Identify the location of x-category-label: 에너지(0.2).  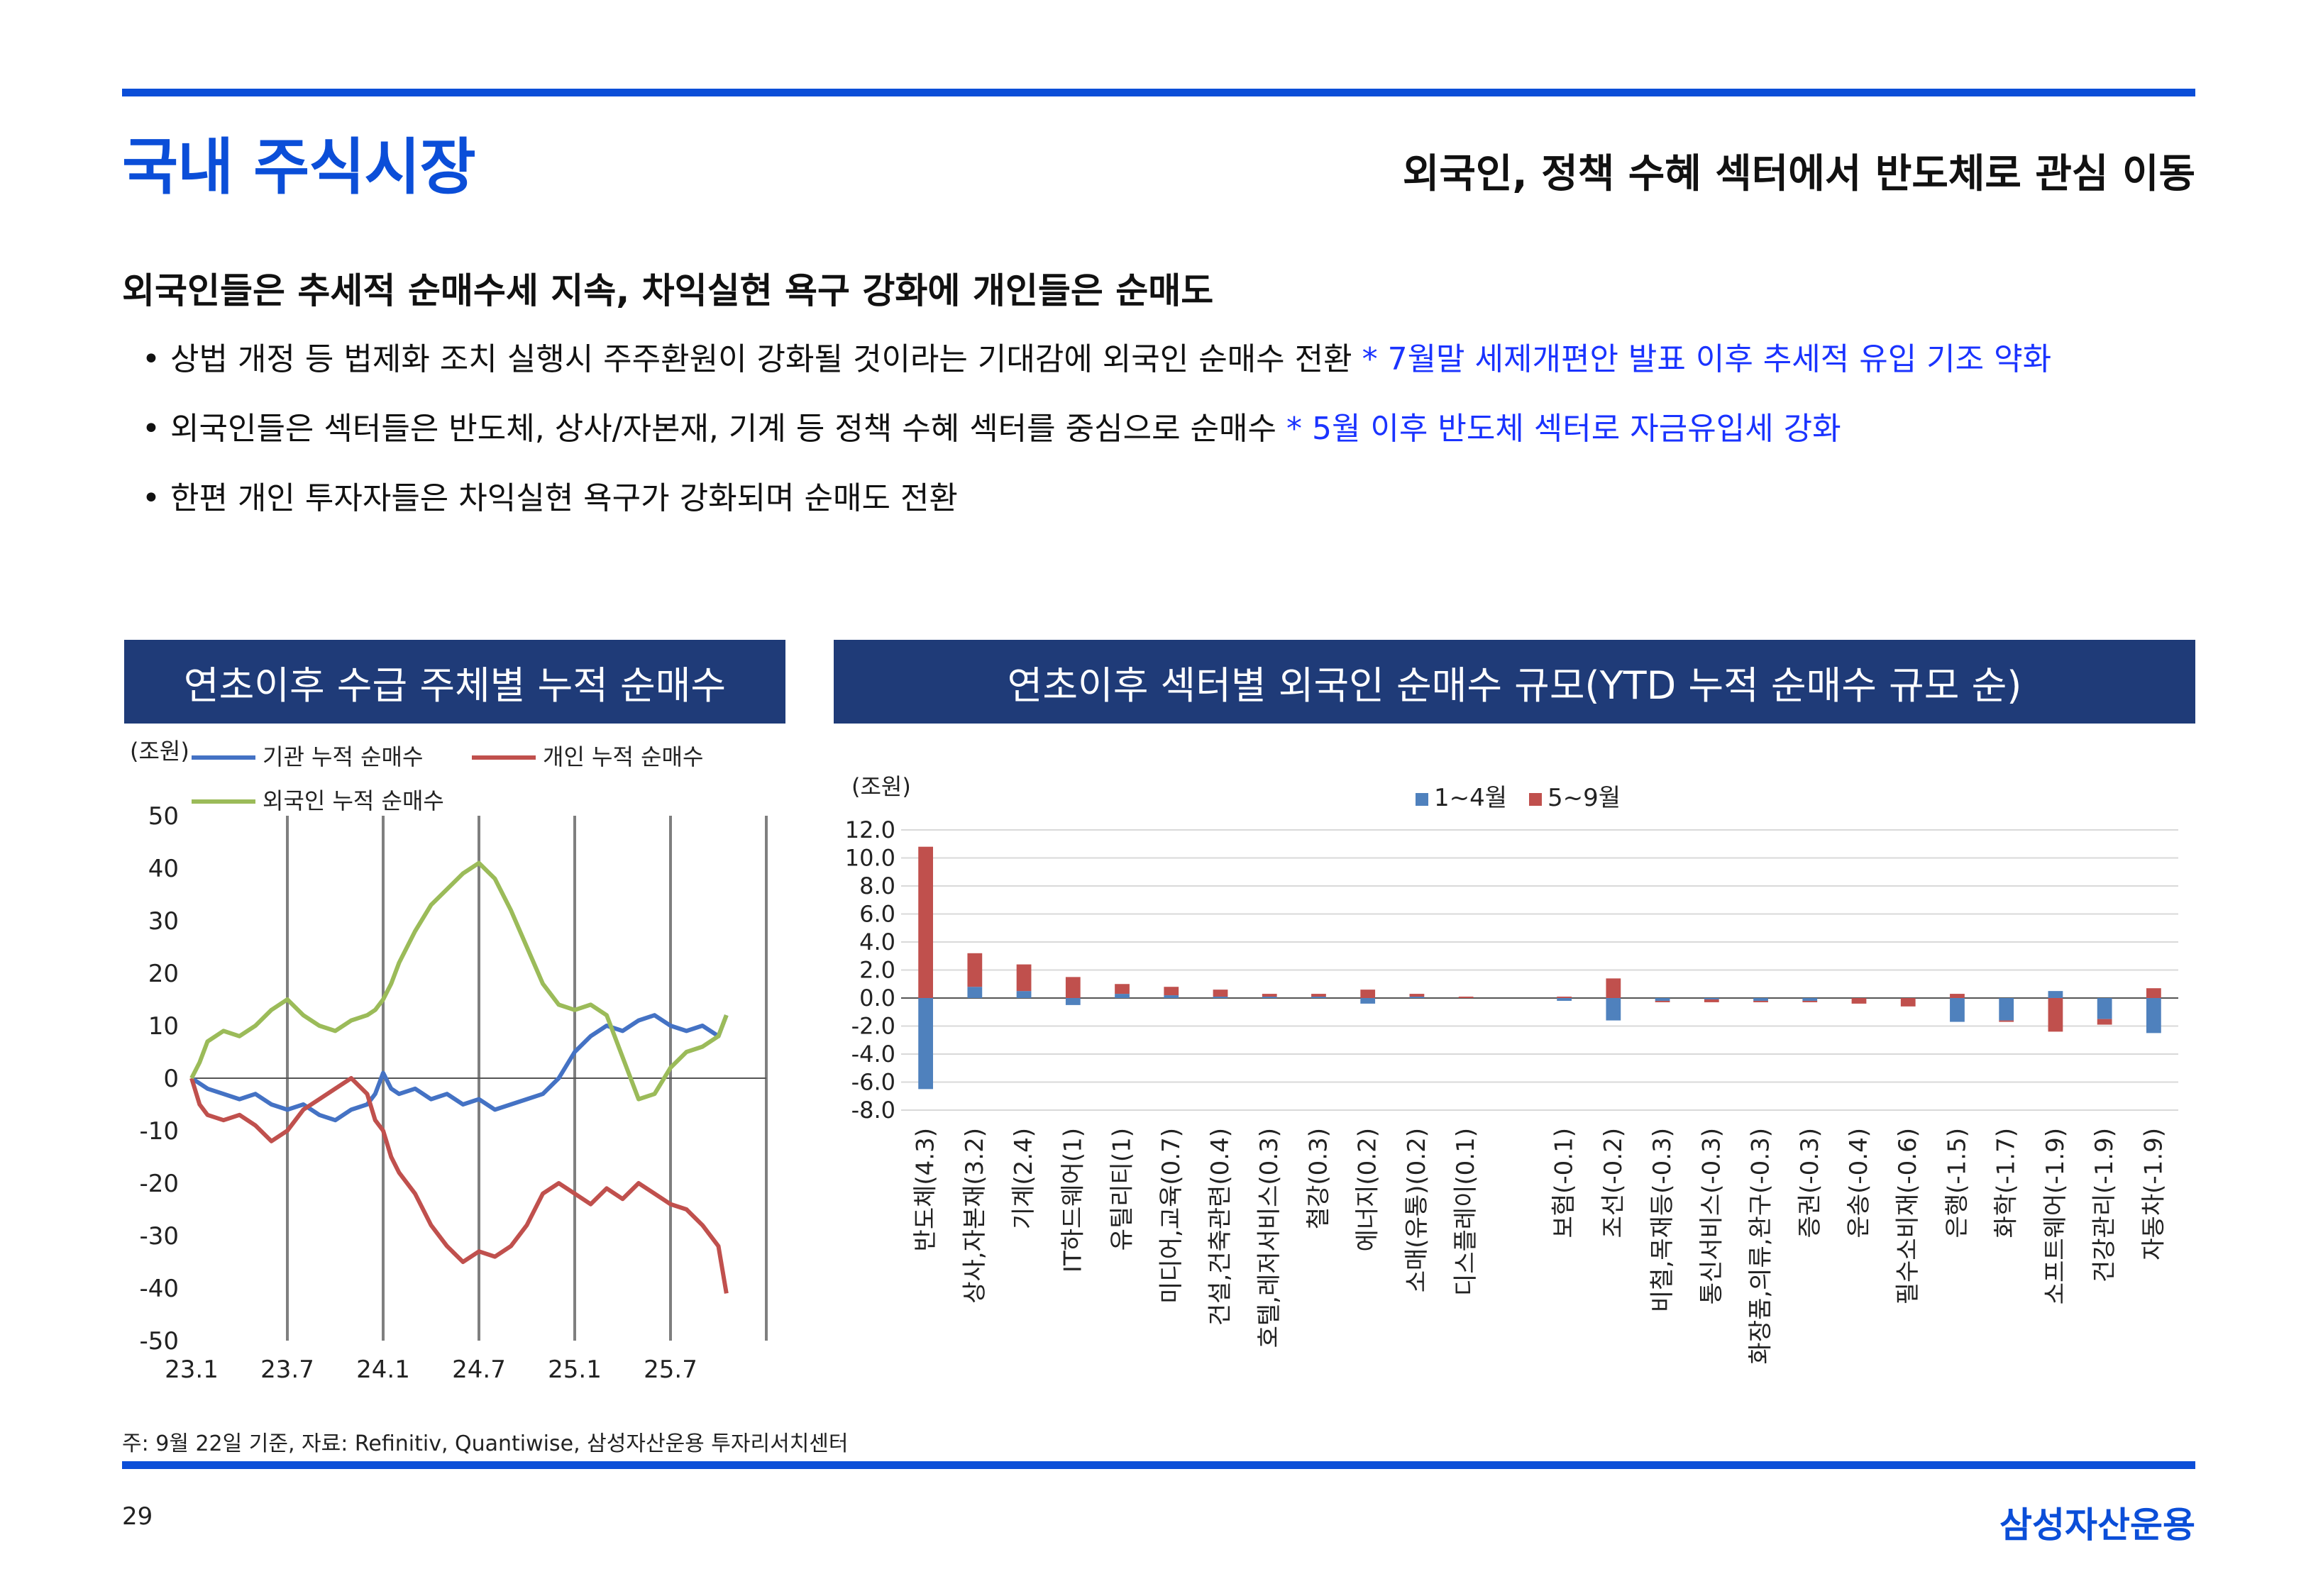
(1368, 1189).